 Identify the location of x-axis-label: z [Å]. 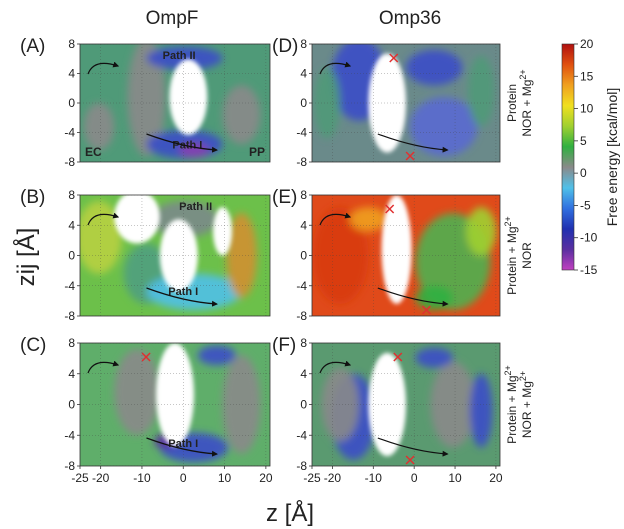
(290, 513).